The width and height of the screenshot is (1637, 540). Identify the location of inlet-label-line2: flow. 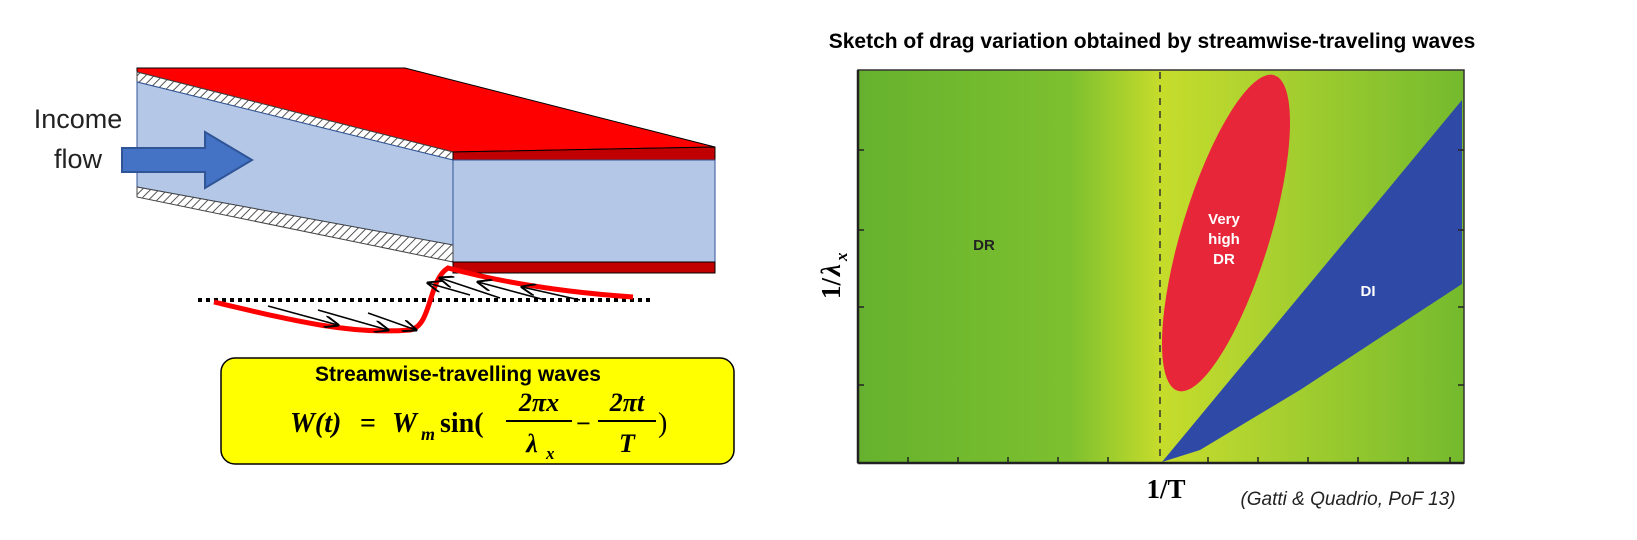
(78, 159).